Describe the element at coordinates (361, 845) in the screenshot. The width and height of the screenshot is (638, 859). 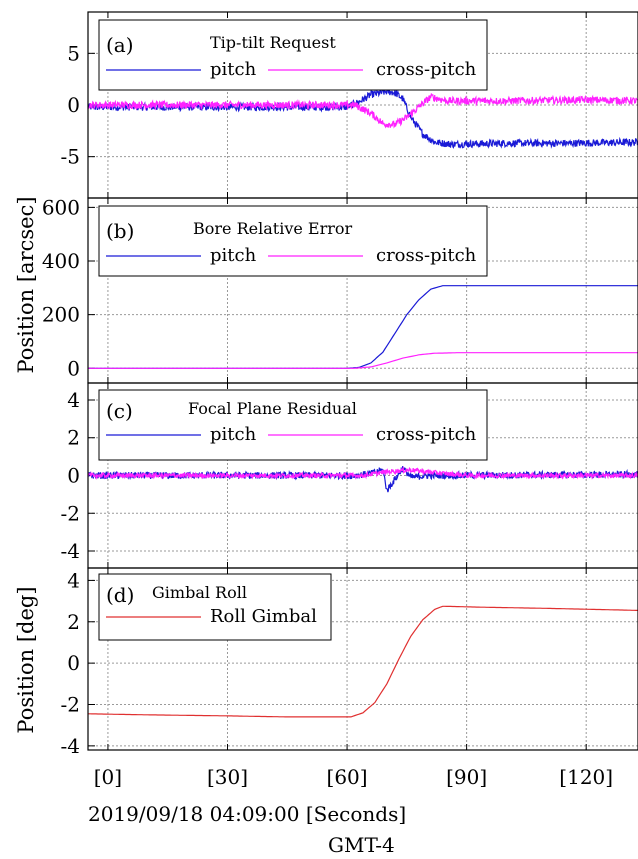
I see `timezone-label: GMT-4` at that location.